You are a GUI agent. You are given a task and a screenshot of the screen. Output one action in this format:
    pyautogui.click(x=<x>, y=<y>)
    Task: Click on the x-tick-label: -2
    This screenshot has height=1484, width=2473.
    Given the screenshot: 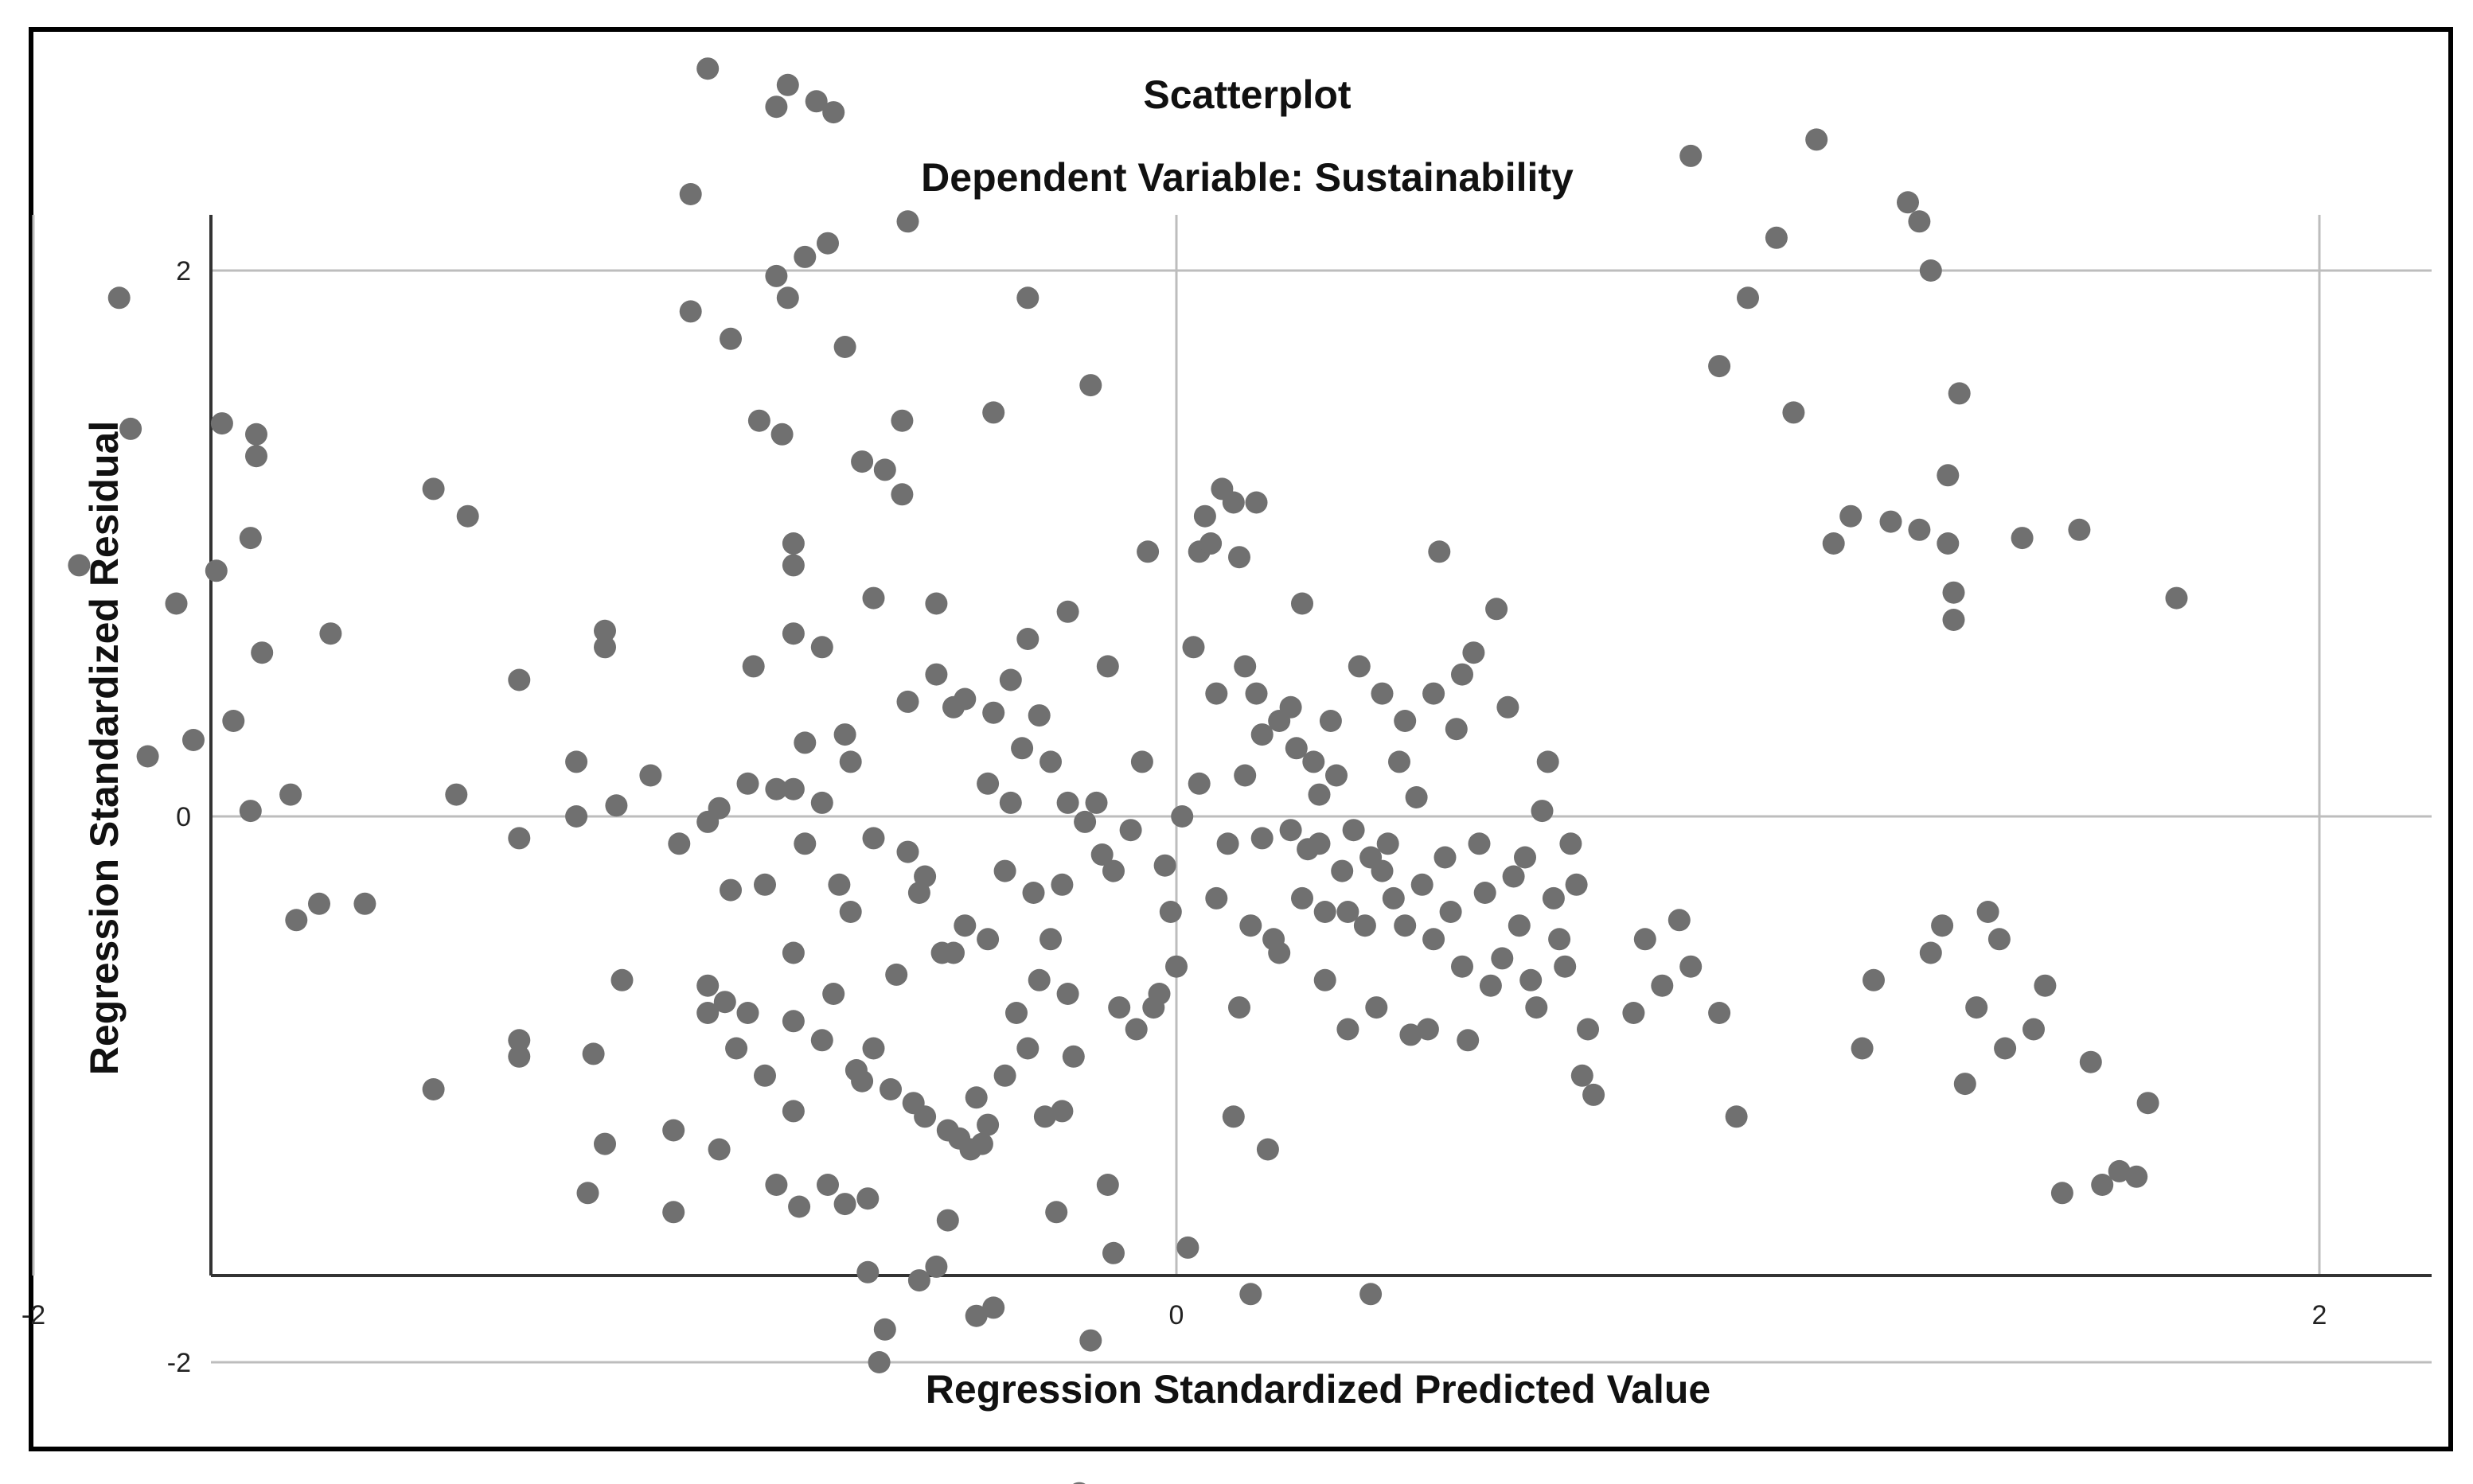 What is the action you would take?
    pyautogui.click(x=33, y=1315)
    